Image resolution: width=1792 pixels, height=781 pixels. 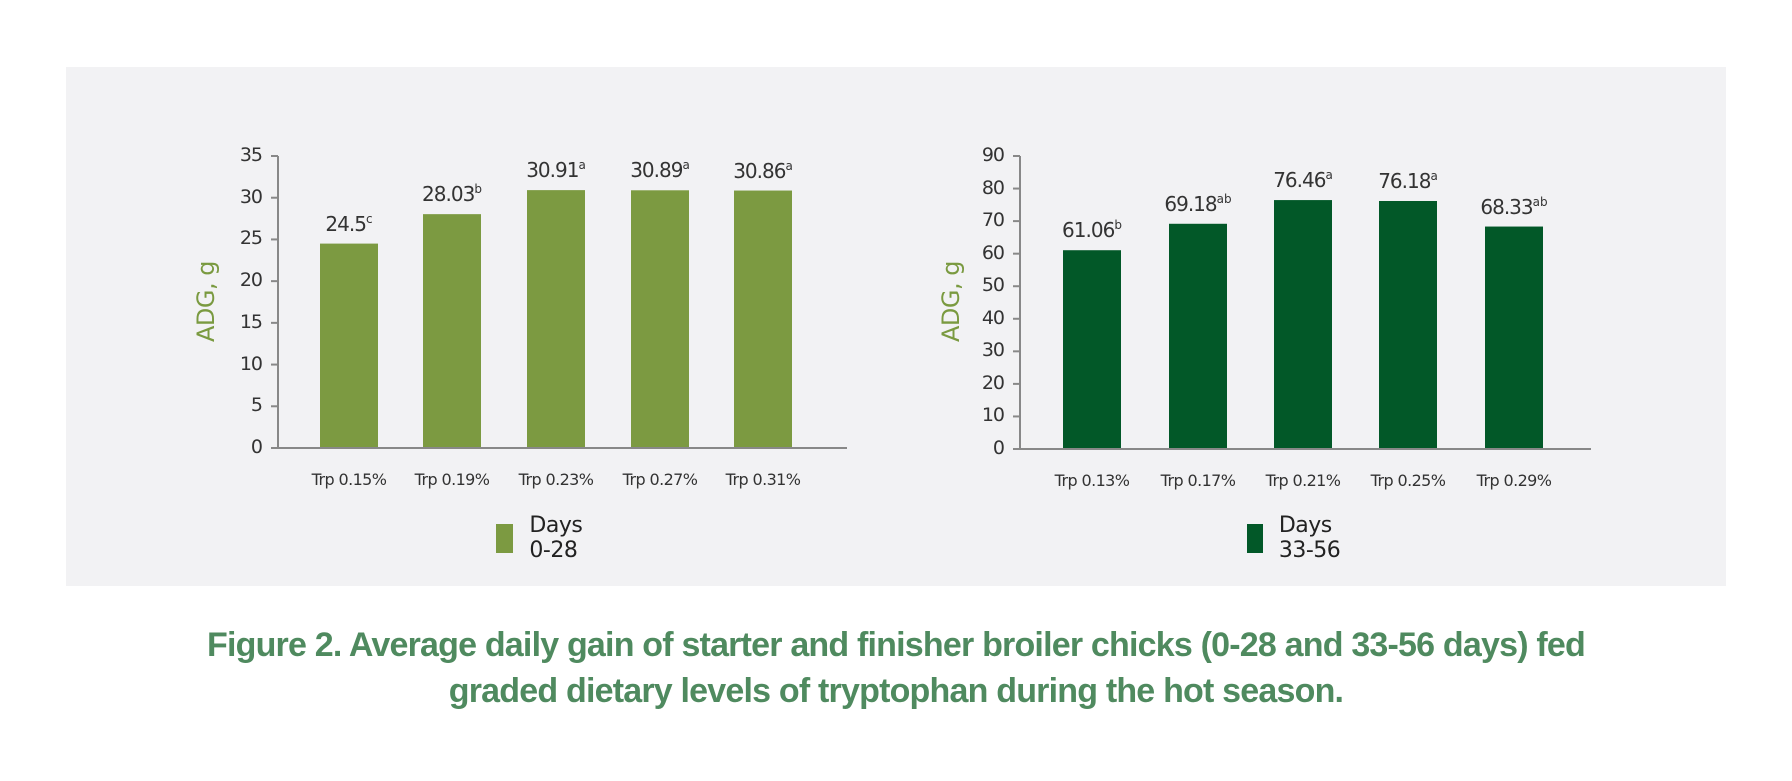 I want to click on y-tick-label: 5, so click(x=256, y=405).